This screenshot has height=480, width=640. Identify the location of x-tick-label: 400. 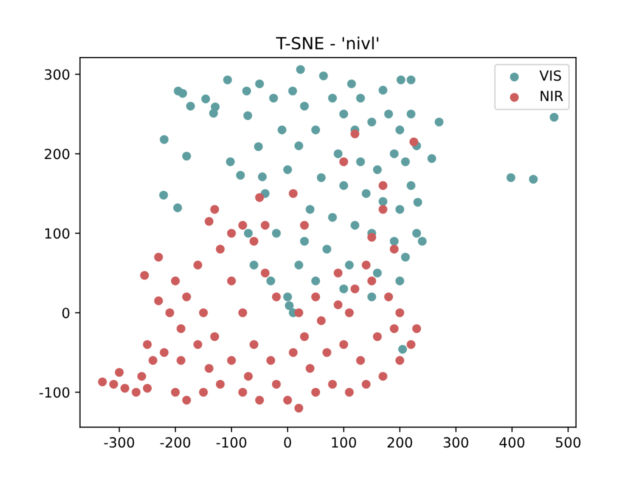
(511, 442).